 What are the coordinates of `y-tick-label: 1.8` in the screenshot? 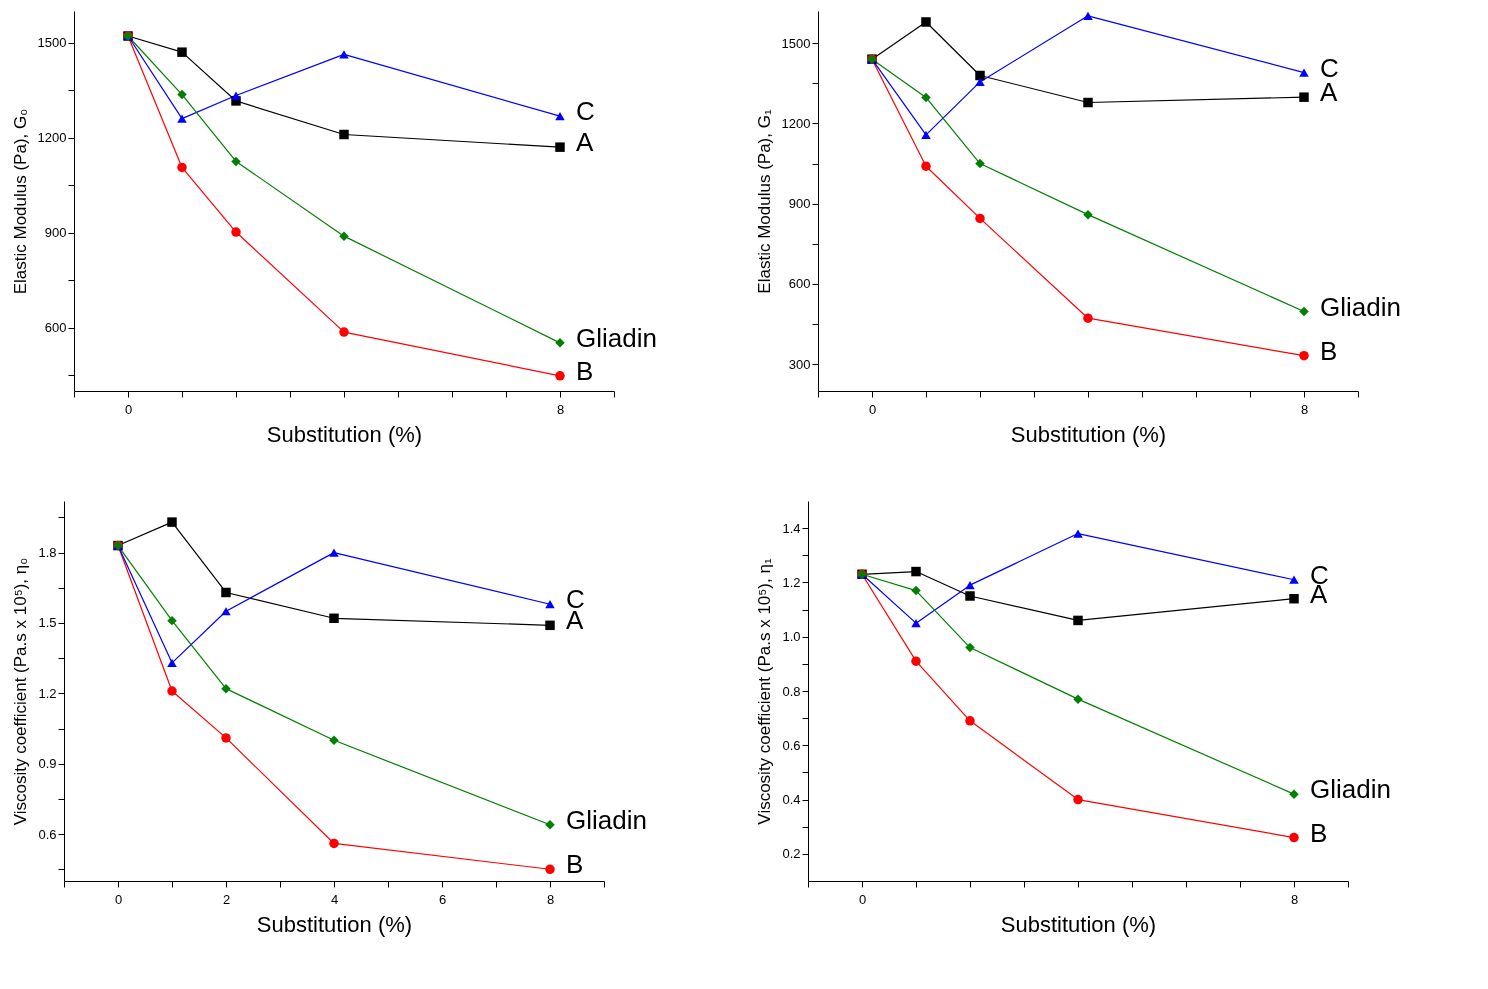 It's located at (47, 553).